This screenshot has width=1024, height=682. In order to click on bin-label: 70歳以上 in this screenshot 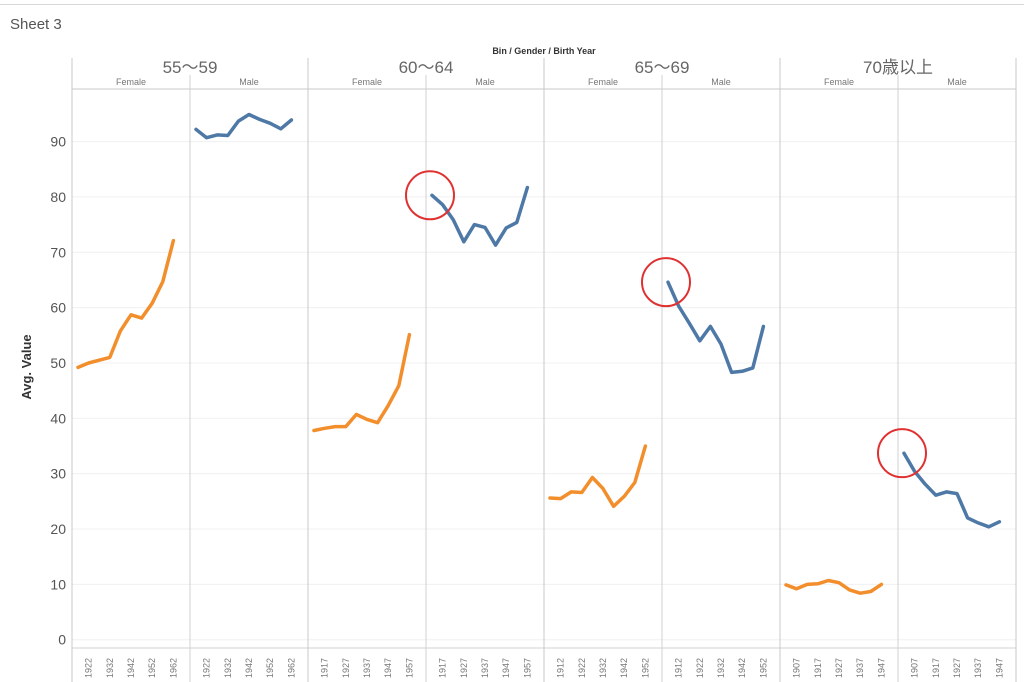, I will do `click(898, 67)`.